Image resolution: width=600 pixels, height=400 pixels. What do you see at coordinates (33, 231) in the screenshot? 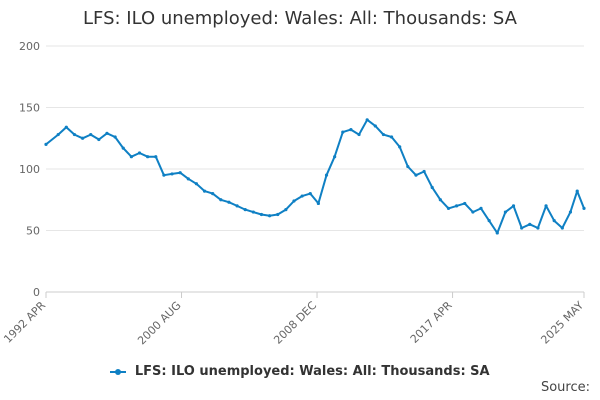
I see `y-tick-label: 50` at bounding box center [33, 231].